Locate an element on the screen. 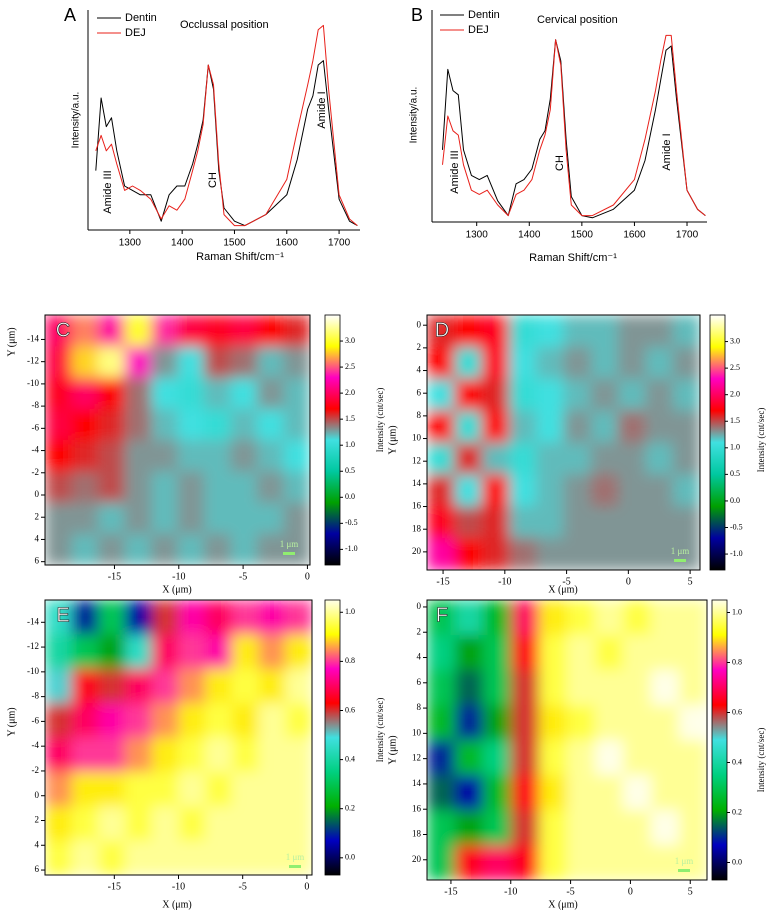 The image size is (771, 921). legend-label: Dentin is located at coordinates (141, 18).